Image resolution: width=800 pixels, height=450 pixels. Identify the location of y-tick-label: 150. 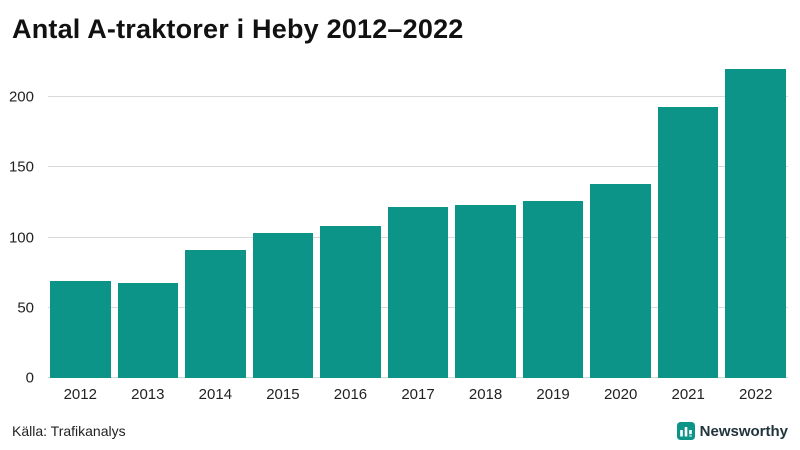
(21, 167).